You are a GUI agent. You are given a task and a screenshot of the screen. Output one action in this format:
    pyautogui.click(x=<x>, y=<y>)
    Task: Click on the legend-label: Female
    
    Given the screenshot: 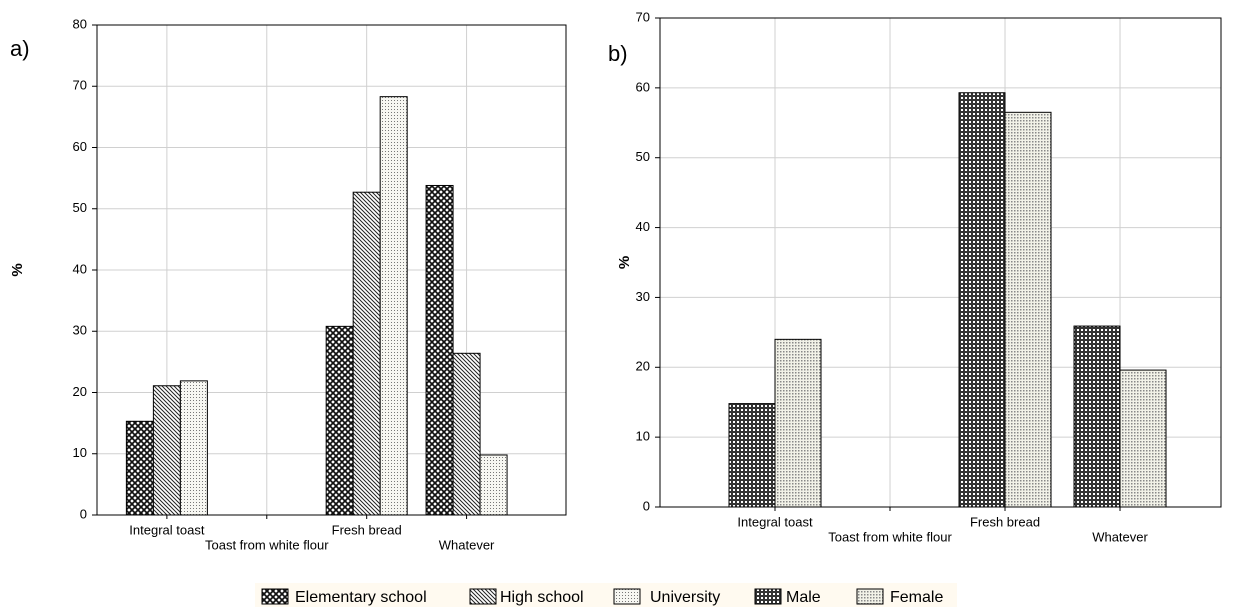 What is the action you would take?
    pyautogui.click(x=916, y=597)
    